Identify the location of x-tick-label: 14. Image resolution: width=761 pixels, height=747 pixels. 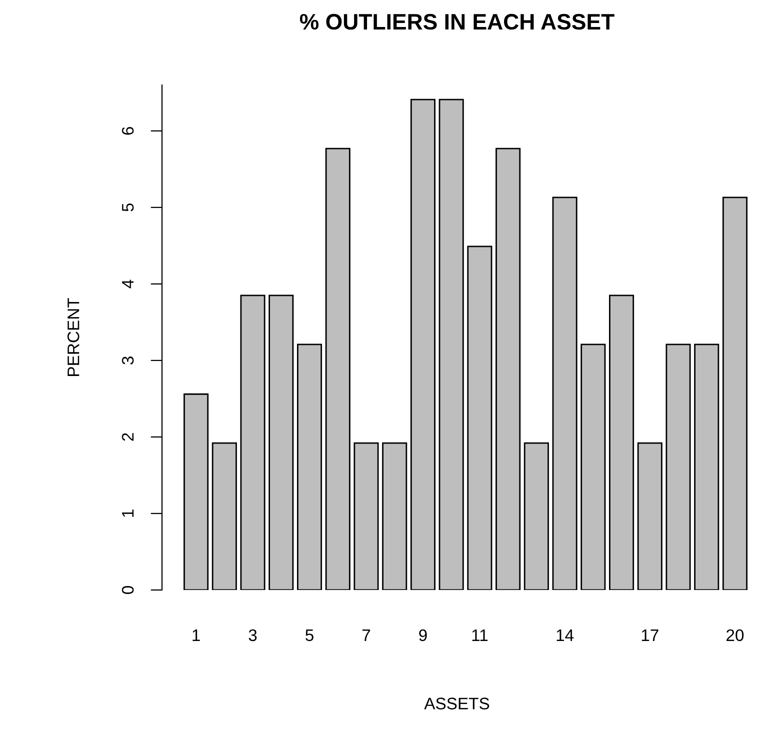
(565, 635).